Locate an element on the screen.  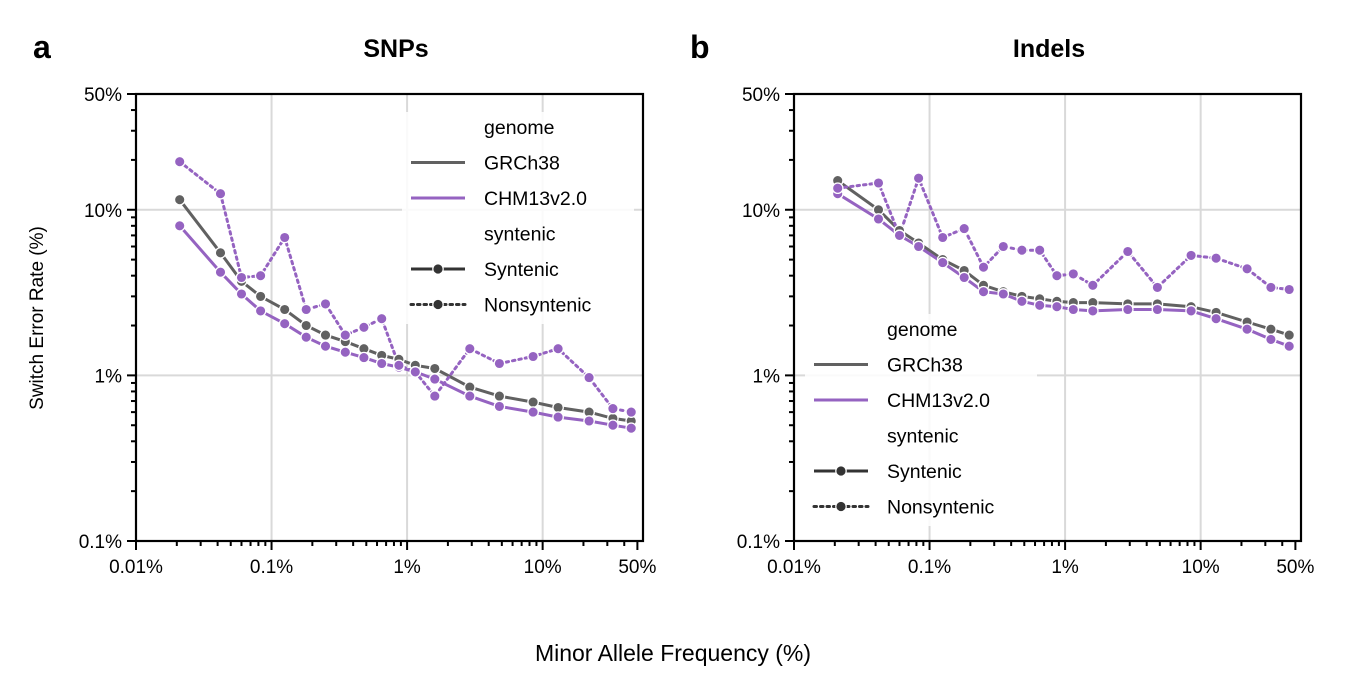
legend-entry: CHM13v2.0 is located at coordinates (938, 401).